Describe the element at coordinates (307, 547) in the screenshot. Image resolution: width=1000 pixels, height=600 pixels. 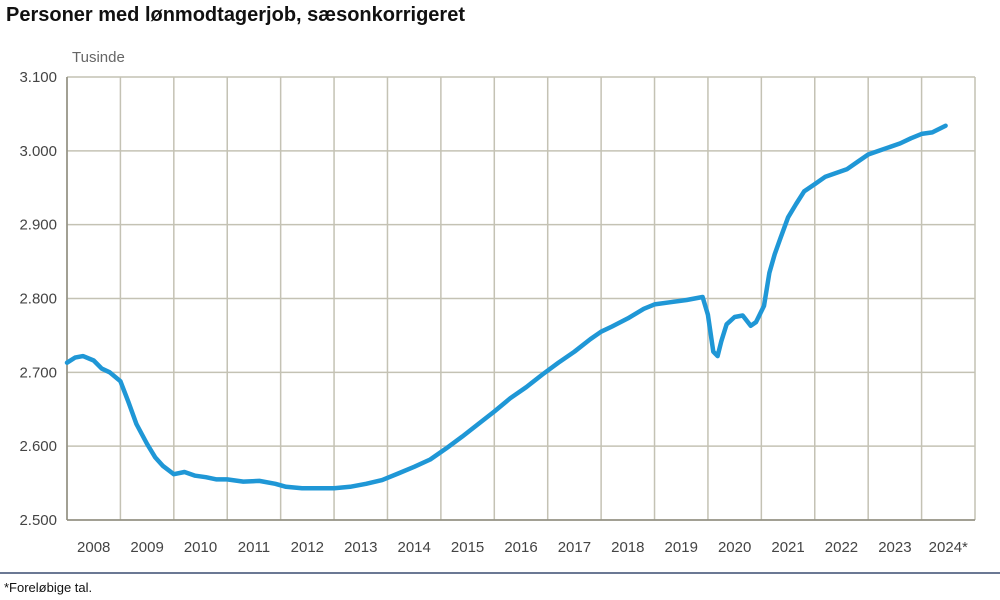
I see `x-tick-label: 2012` at that location.